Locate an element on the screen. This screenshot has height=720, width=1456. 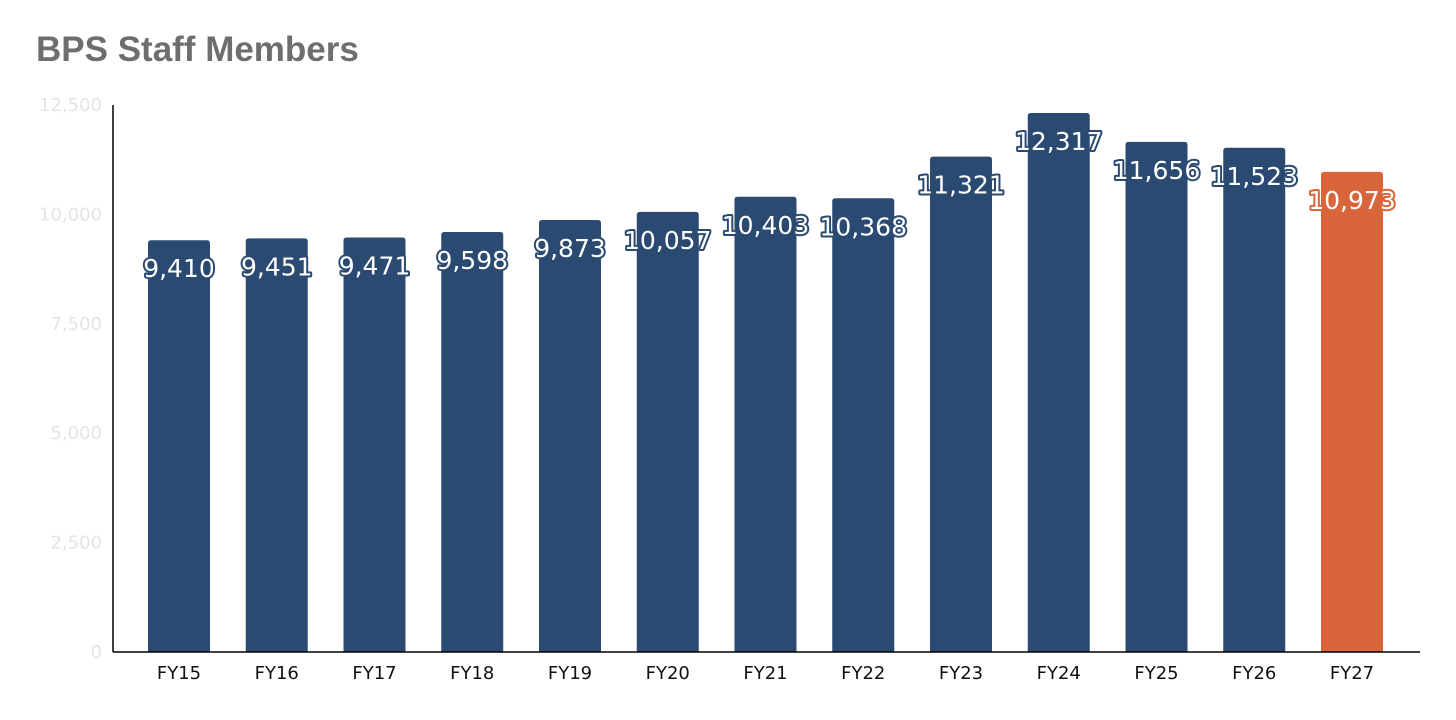
y-tick-label: 5,000 is located at coordinates (76, 433).